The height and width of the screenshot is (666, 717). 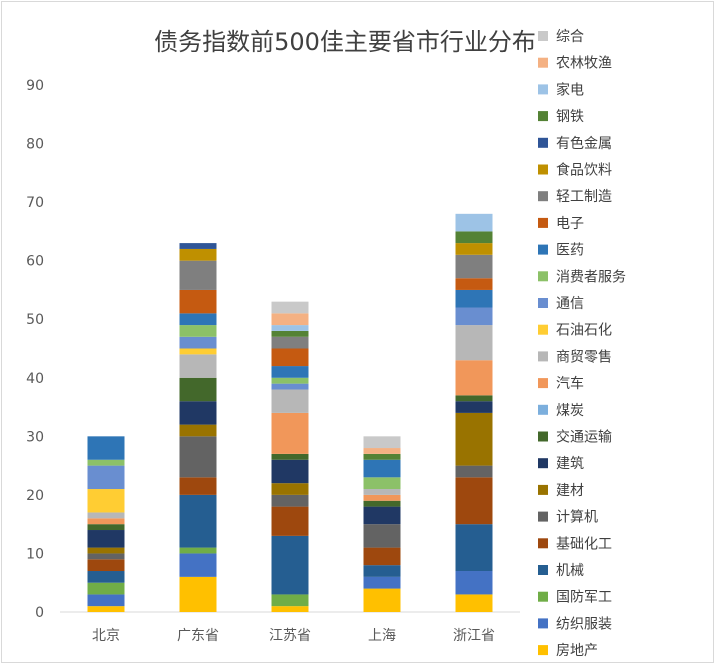 What do you see at coordinates (35, 437) in the screenshot?
I see `y-tick-label: 30` at bounding box center [35, 437].